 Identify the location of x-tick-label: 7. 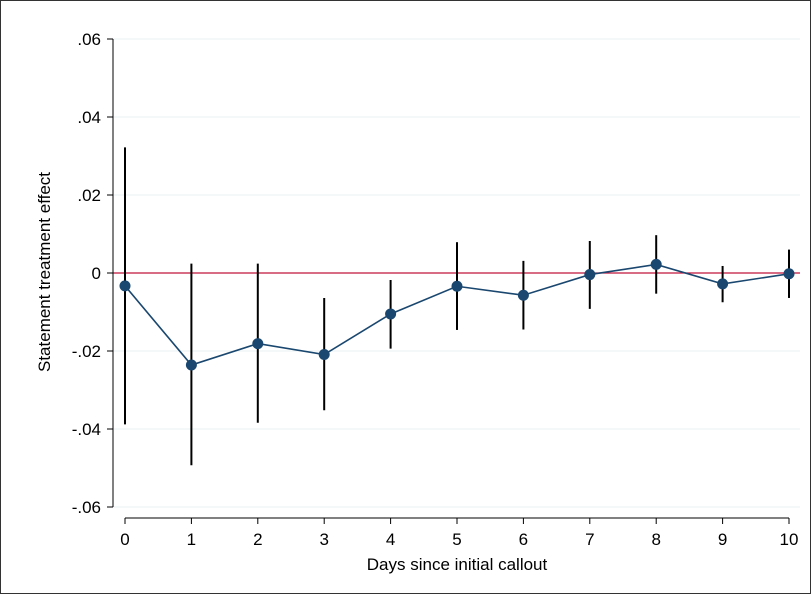
(589, 539).